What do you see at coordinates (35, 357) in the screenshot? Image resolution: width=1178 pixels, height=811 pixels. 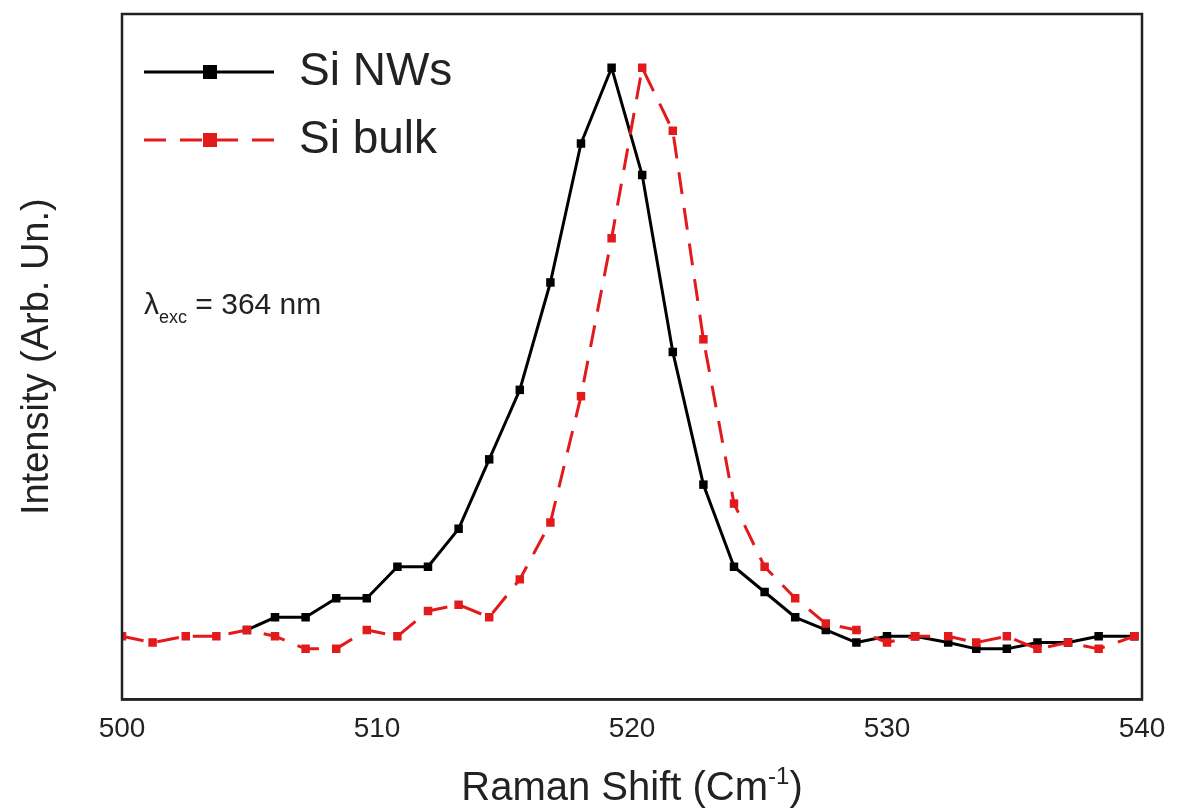 I see `y-axis-title: Intensity (Arb. Un.)` at bounding box center [35, 357].